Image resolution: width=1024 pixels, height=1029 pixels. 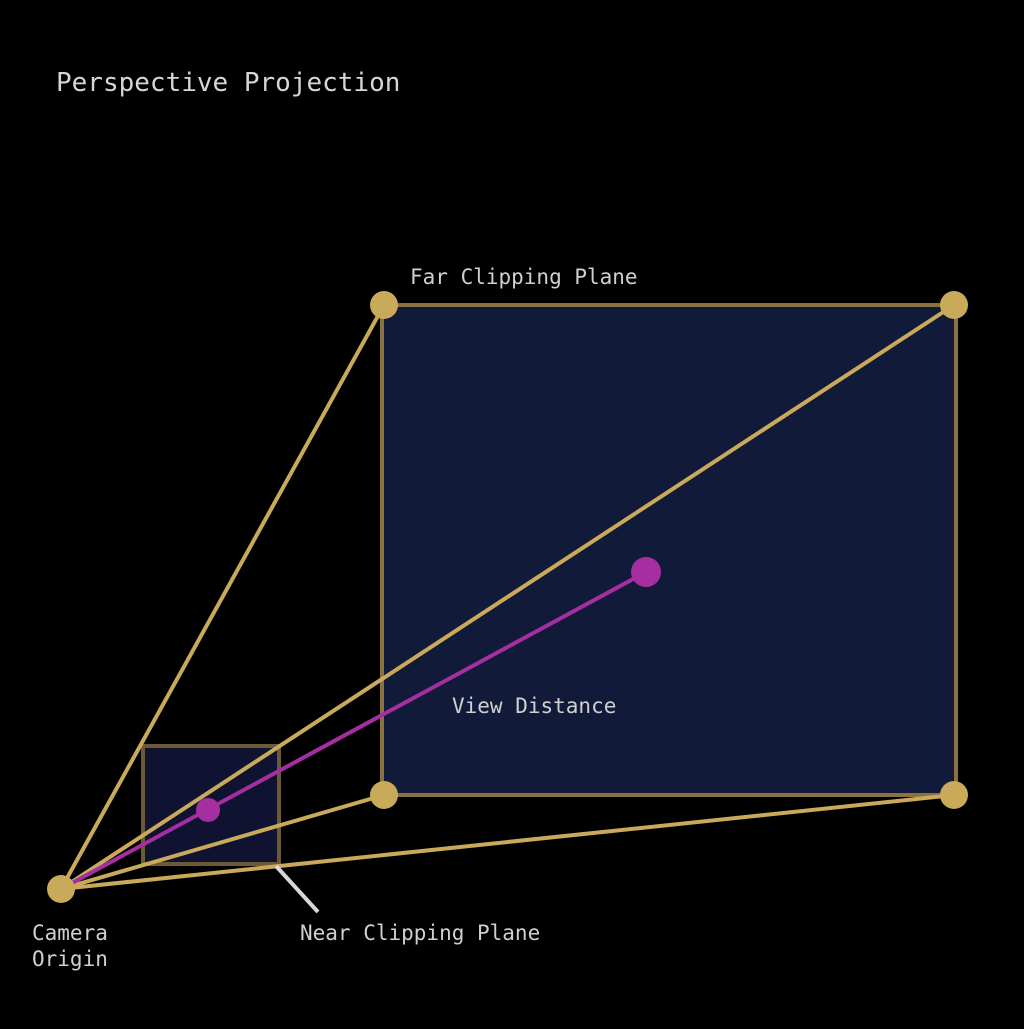 What do you see at coordinates (507, 842) in the screenshot?
I see `frustum-edge-bottom-right` at bounding box center [507, 842].